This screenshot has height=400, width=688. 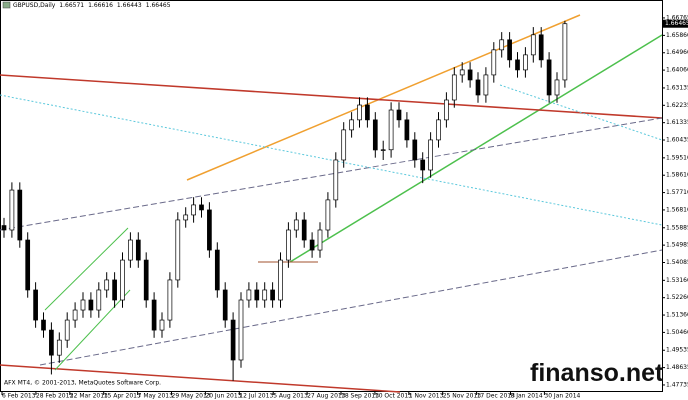 What do you see at coordinates (677, 105) in the screenshot?
I see `y-tick-label: 1.62235` at bounding box center [677, 105].